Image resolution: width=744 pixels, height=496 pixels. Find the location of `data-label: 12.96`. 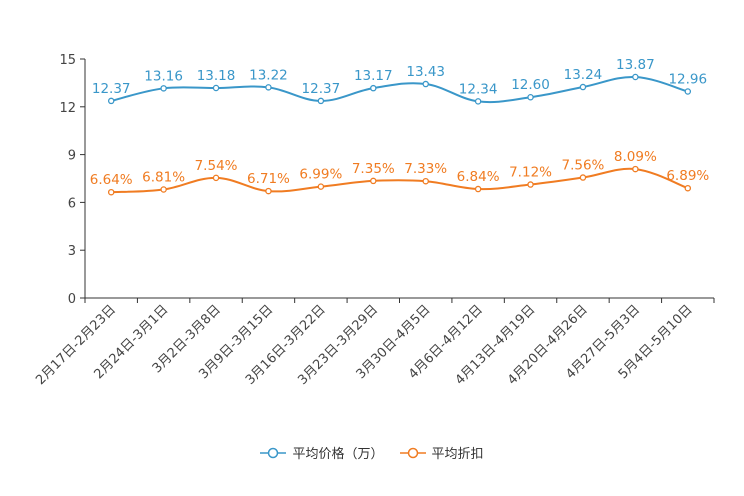

data-label: 12.96 is located at coordinates (687, 80).